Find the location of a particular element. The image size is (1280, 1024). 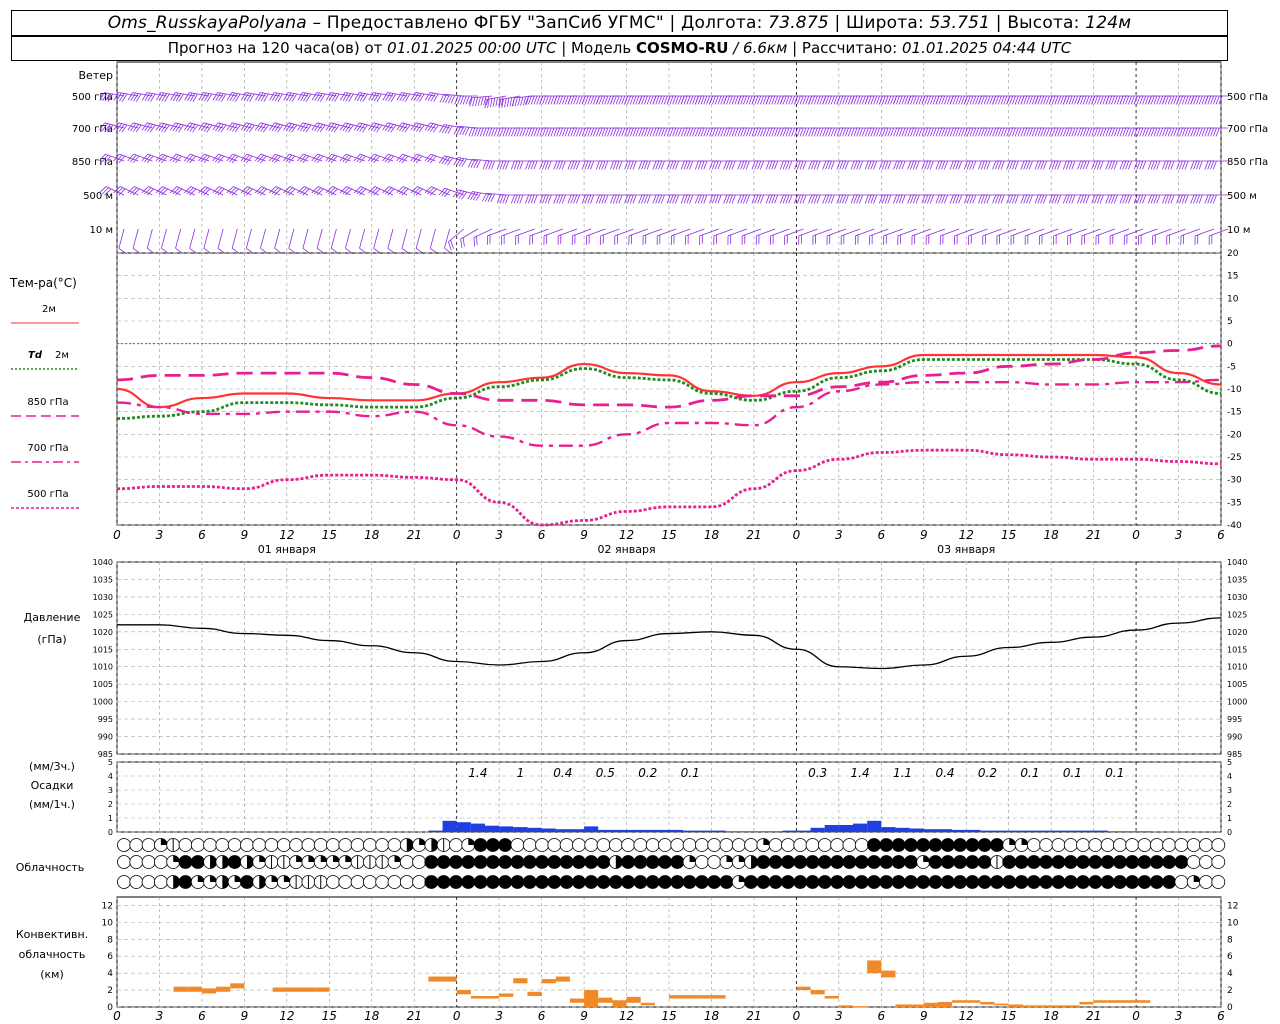

temp-xtick: 3 is located at coordinates (839, 535).